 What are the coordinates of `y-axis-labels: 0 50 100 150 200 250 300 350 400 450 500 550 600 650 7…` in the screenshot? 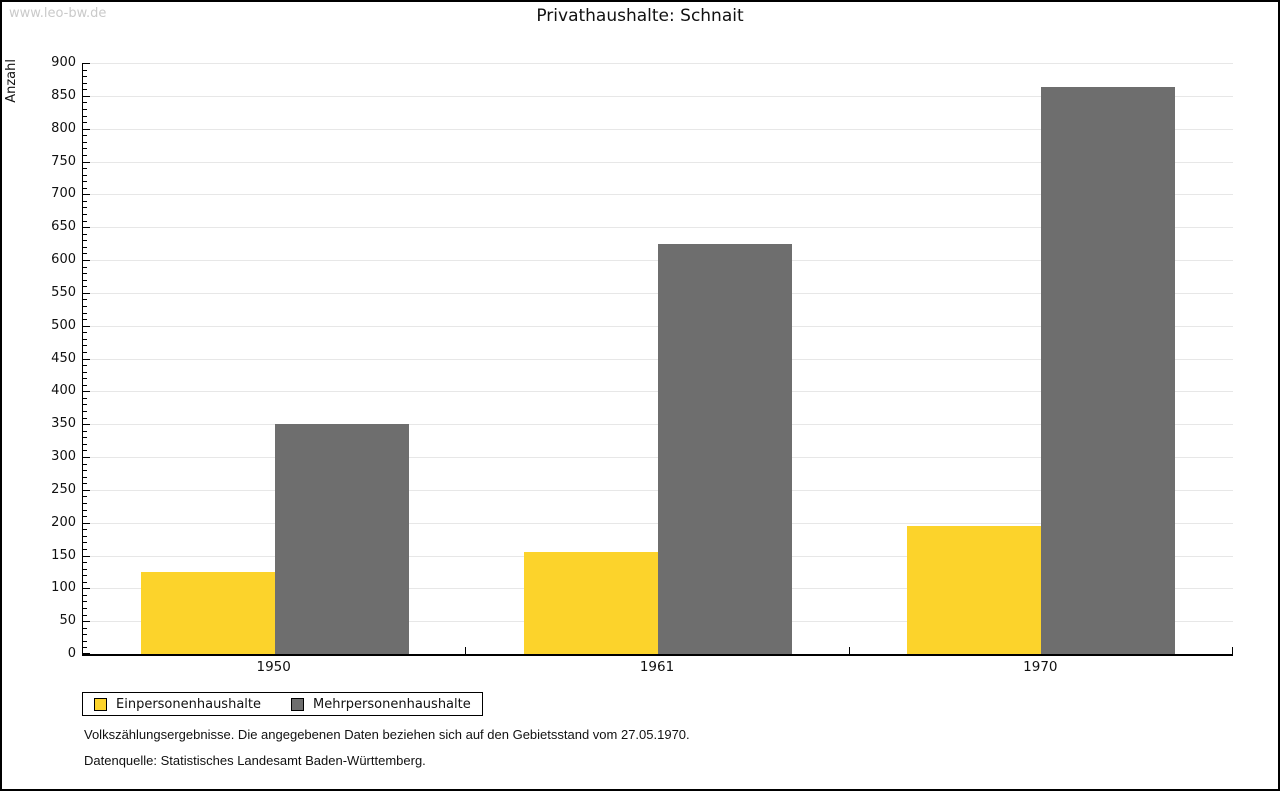 It's located at (39, 358).